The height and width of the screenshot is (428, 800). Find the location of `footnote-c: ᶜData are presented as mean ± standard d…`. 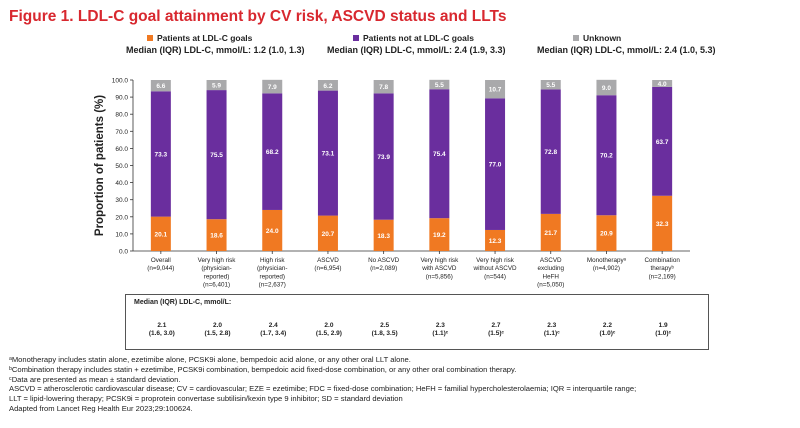

footnote-c: ᶜData are presented as mean ± standard d… is located at coordinates (95, 379).